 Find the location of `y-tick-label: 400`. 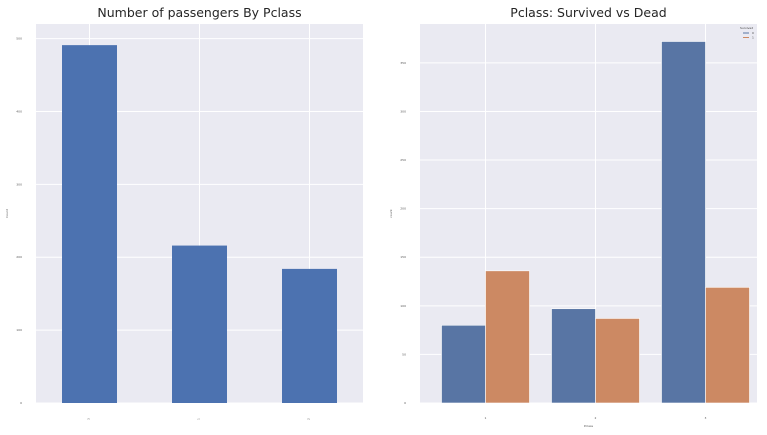

y-tick-label: 400 is located at coordinates (19, 111).